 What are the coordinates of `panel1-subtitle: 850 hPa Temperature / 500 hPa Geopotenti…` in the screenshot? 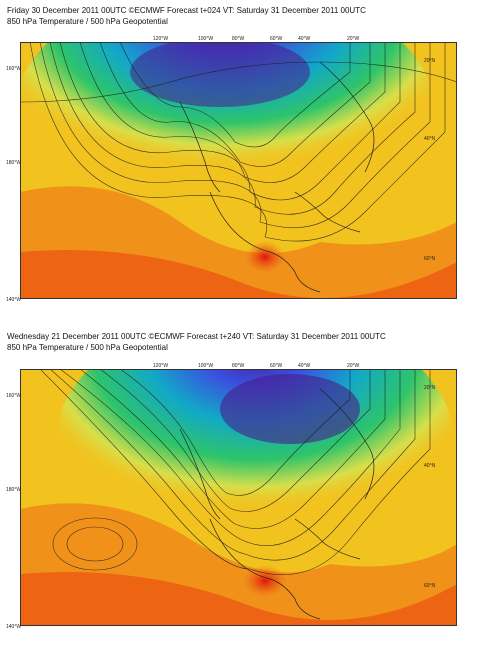 It's located at (87, 21).